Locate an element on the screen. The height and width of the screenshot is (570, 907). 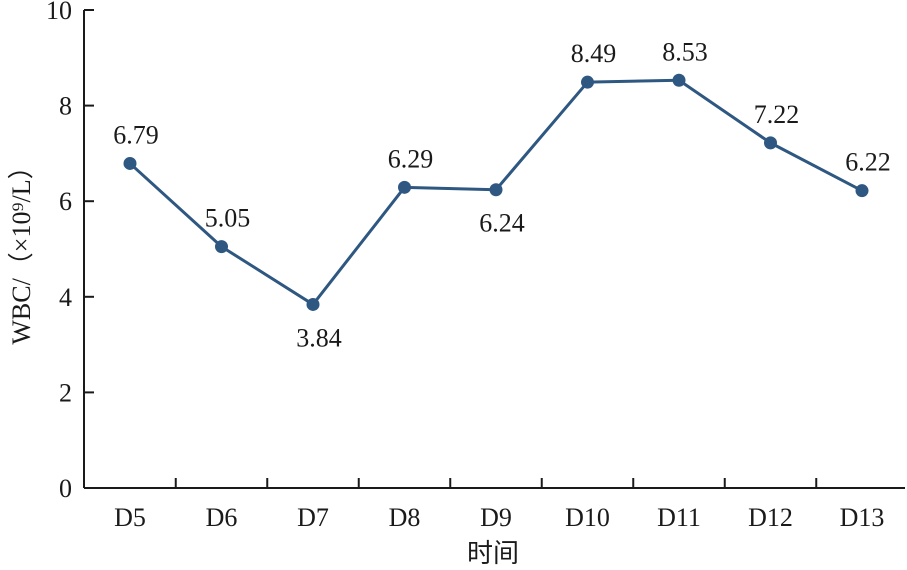
data-label: 8.53 is located at coordinates (685, 51).